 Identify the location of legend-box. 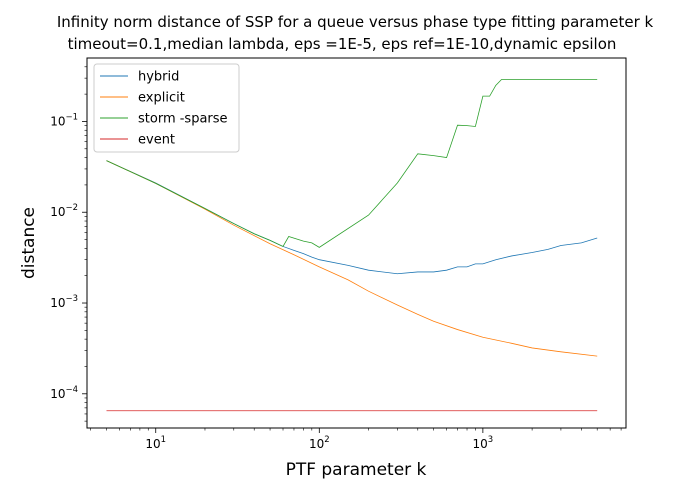
(166, 108).